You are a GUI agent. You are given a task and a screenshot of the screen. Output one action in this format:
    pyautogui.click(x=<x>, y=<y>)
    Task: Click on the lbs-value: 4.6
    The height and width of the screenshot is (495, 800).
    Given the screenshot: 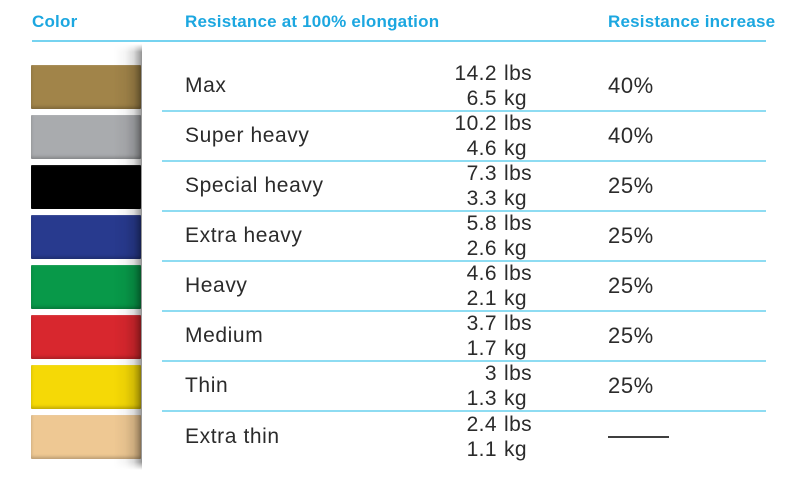 What is the action you would take?
    pyautogui.click(x=481, y=273)
    